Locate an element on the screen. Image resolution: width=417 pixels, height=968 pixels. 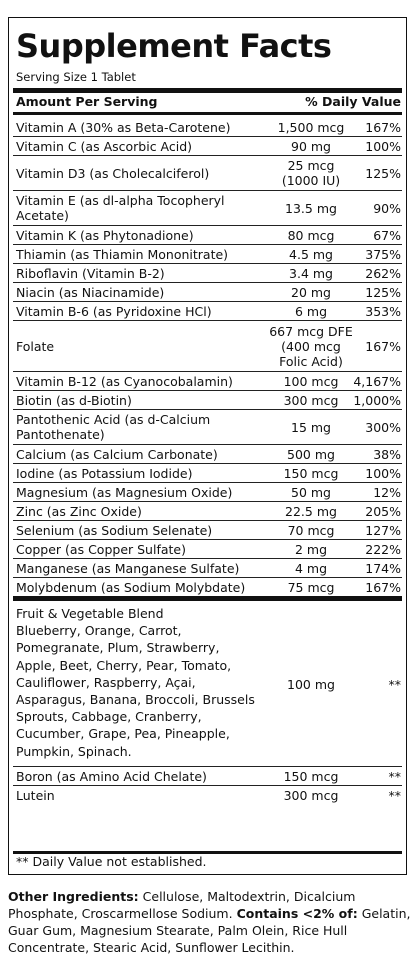
nutrient-name: Vitamin D3 (as Cholecalciferol) is located at coordinates (113, 173).